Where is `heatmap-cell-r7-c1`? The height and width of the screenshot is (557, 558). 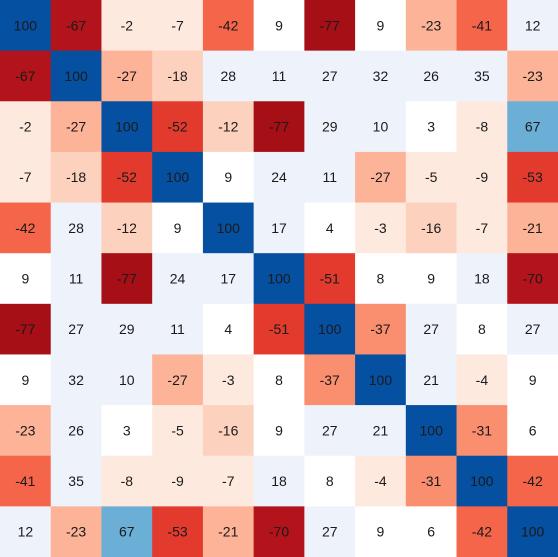
heatmap-cell-r7-c1 is located at coordinates (76, 380).